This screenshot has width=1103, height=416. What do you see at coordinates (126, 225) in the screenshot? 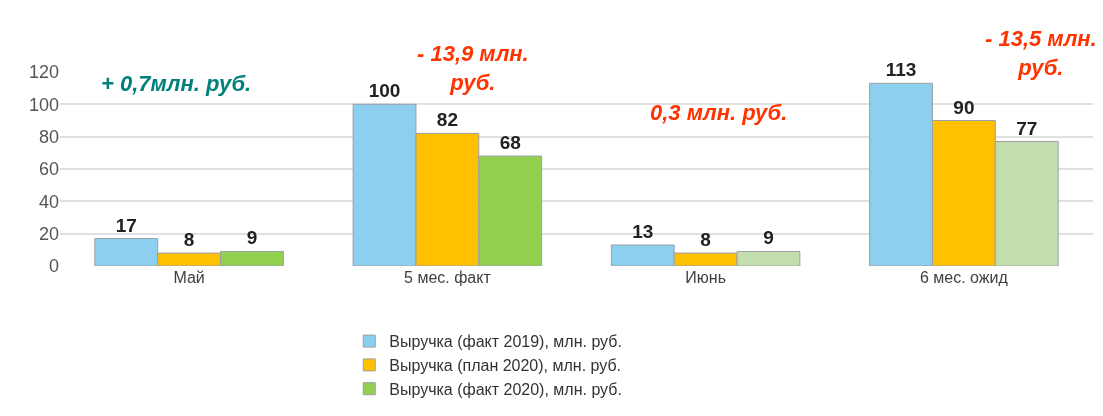
I see `data-label: 17` at bounding box center [126, 225].